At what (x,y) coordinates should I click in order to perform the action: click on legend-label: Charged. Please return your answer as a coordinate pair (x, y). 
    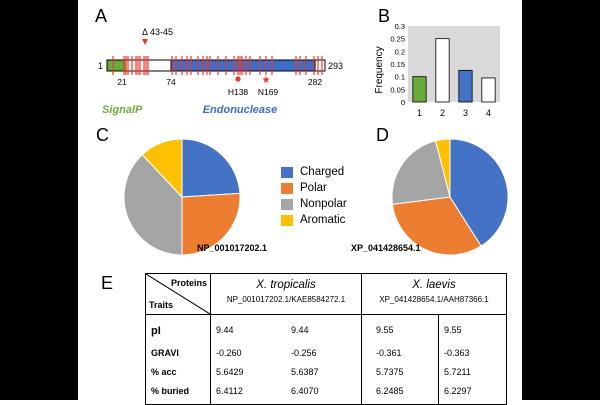
    Looking at the image, I should click on (322, 172).